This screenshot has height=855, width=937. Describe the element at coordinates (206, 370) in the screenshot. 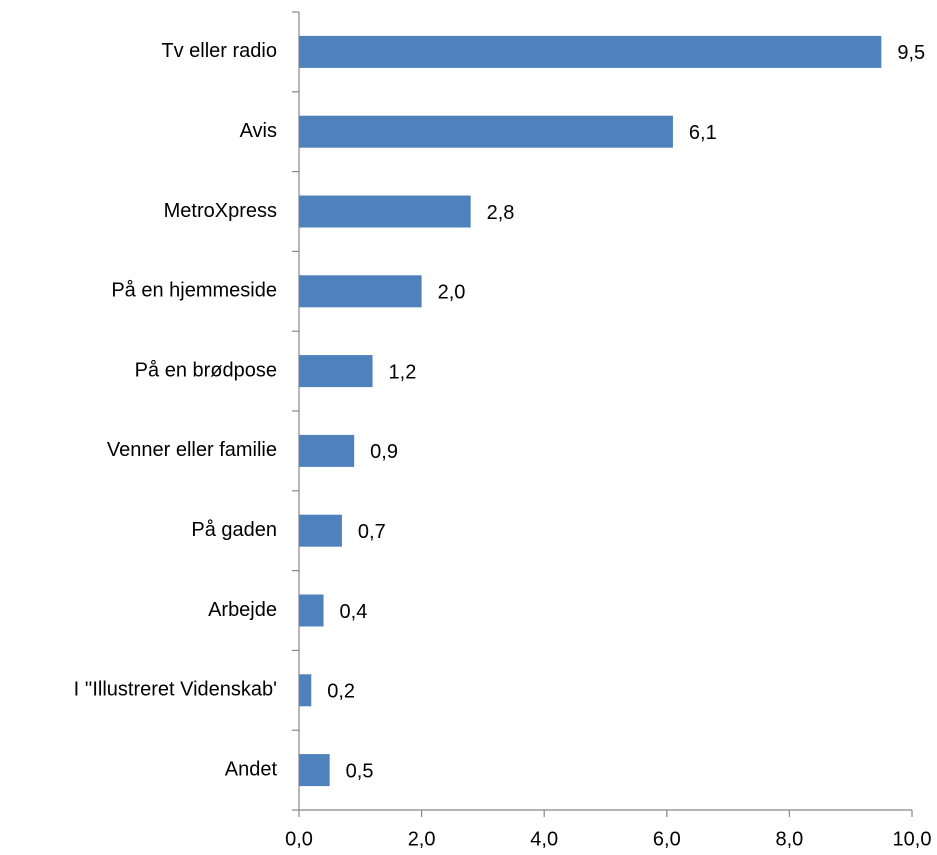

I see `y-tick-label: På en brødpose` at that location.